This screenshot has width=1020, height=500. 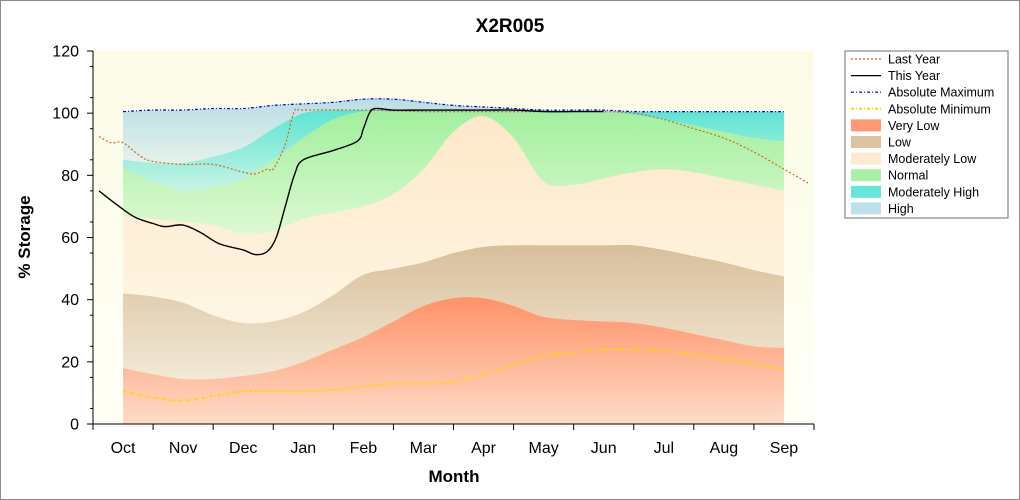 What do you see at coordinates (453, 375) in the screenshot?
I see `line-absolute-minimum` at bounding box center [453, 375].